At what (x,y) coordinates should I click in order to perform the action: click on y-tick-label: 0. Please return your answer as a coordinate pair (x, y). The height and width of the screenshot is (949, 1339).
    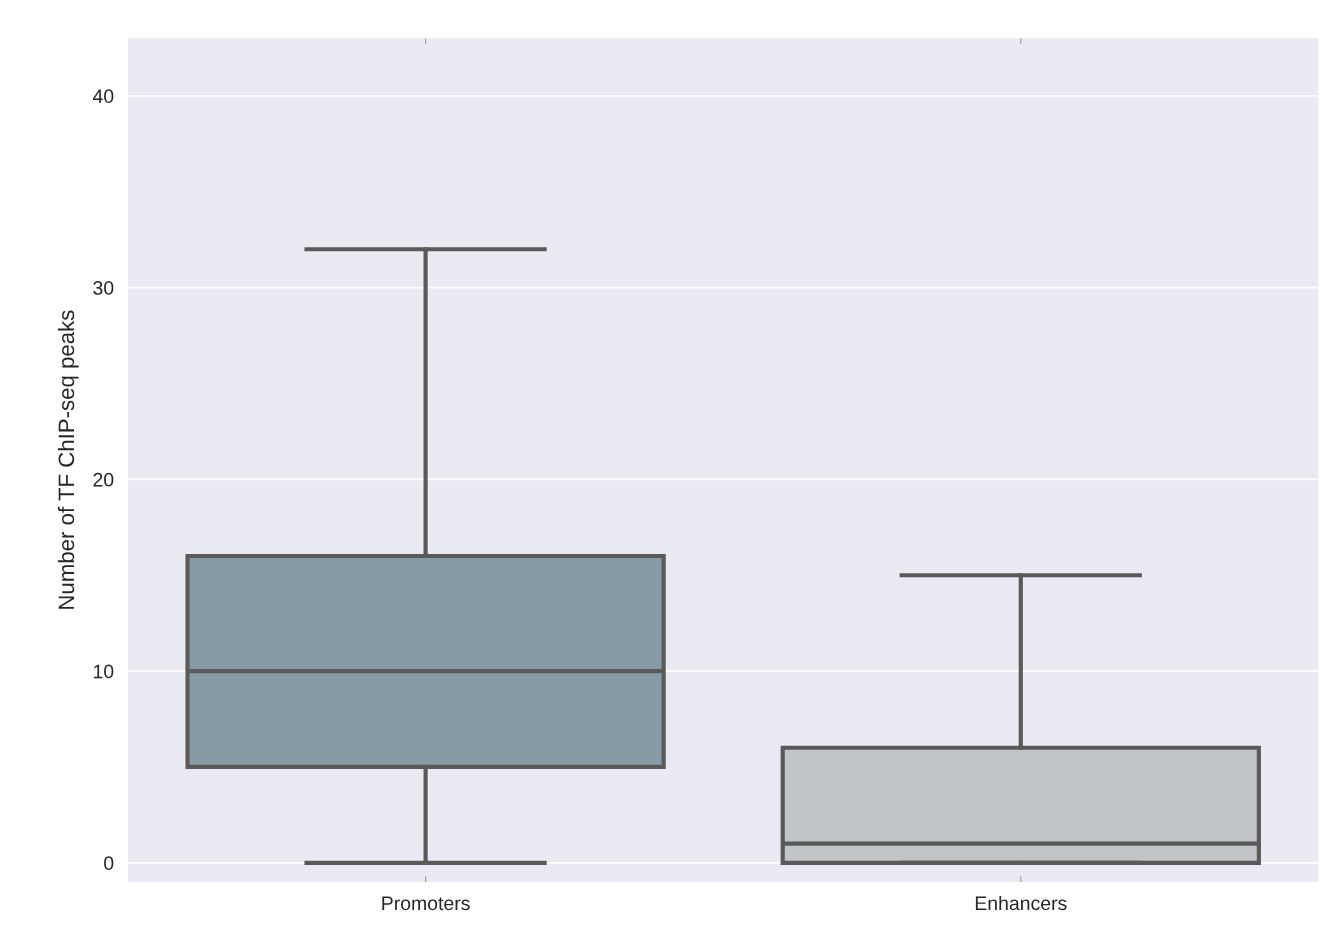
    Looking at the image, I should click on (109, 863).